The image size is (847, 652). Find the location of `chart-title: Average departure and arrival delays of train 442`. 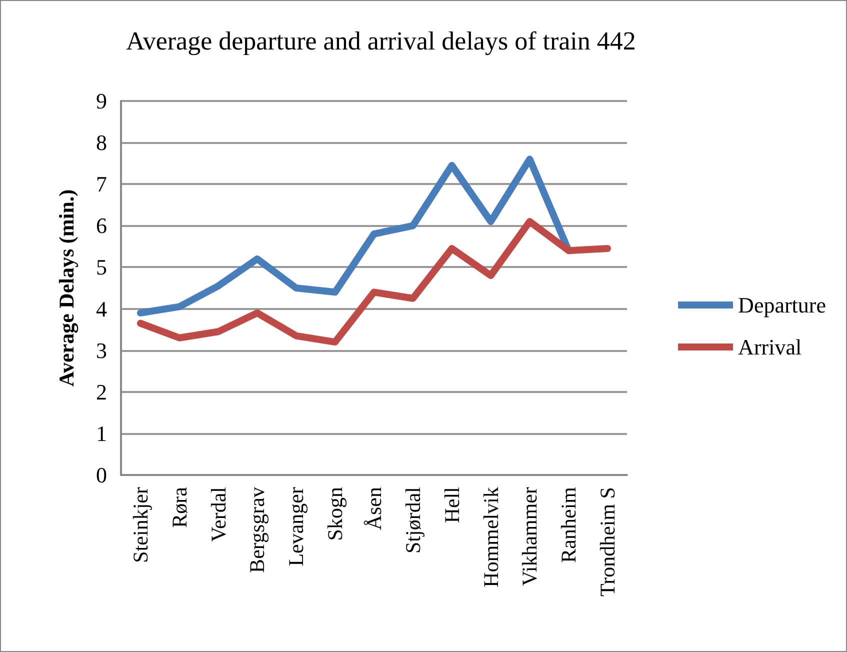

chart-title: Average departure and arrival delays of train 442 is located at coordinates (381, 41).